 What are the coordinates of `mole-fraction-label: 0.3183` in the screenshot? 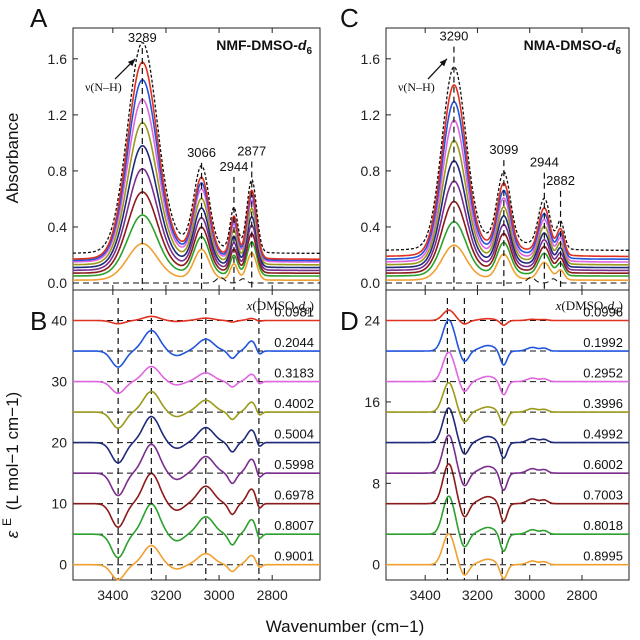 It's located at (294, 373).